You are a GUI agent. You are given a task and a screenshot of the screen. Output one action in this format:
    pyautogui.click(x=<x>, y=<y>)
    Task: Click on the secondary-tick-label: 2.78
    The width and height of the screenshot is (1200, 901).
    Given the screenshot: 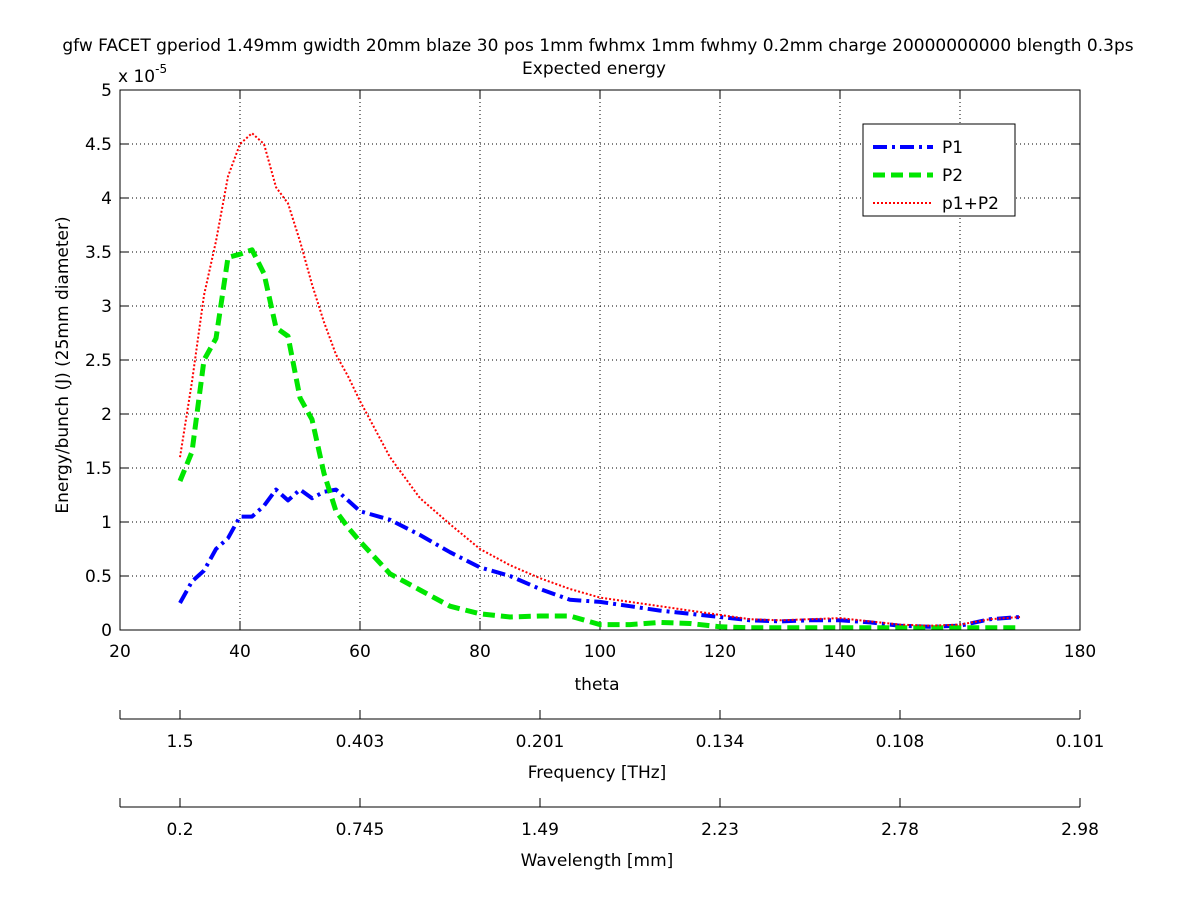 What is the action you would take?
    pyautogui.click(x=900, y=830)
    